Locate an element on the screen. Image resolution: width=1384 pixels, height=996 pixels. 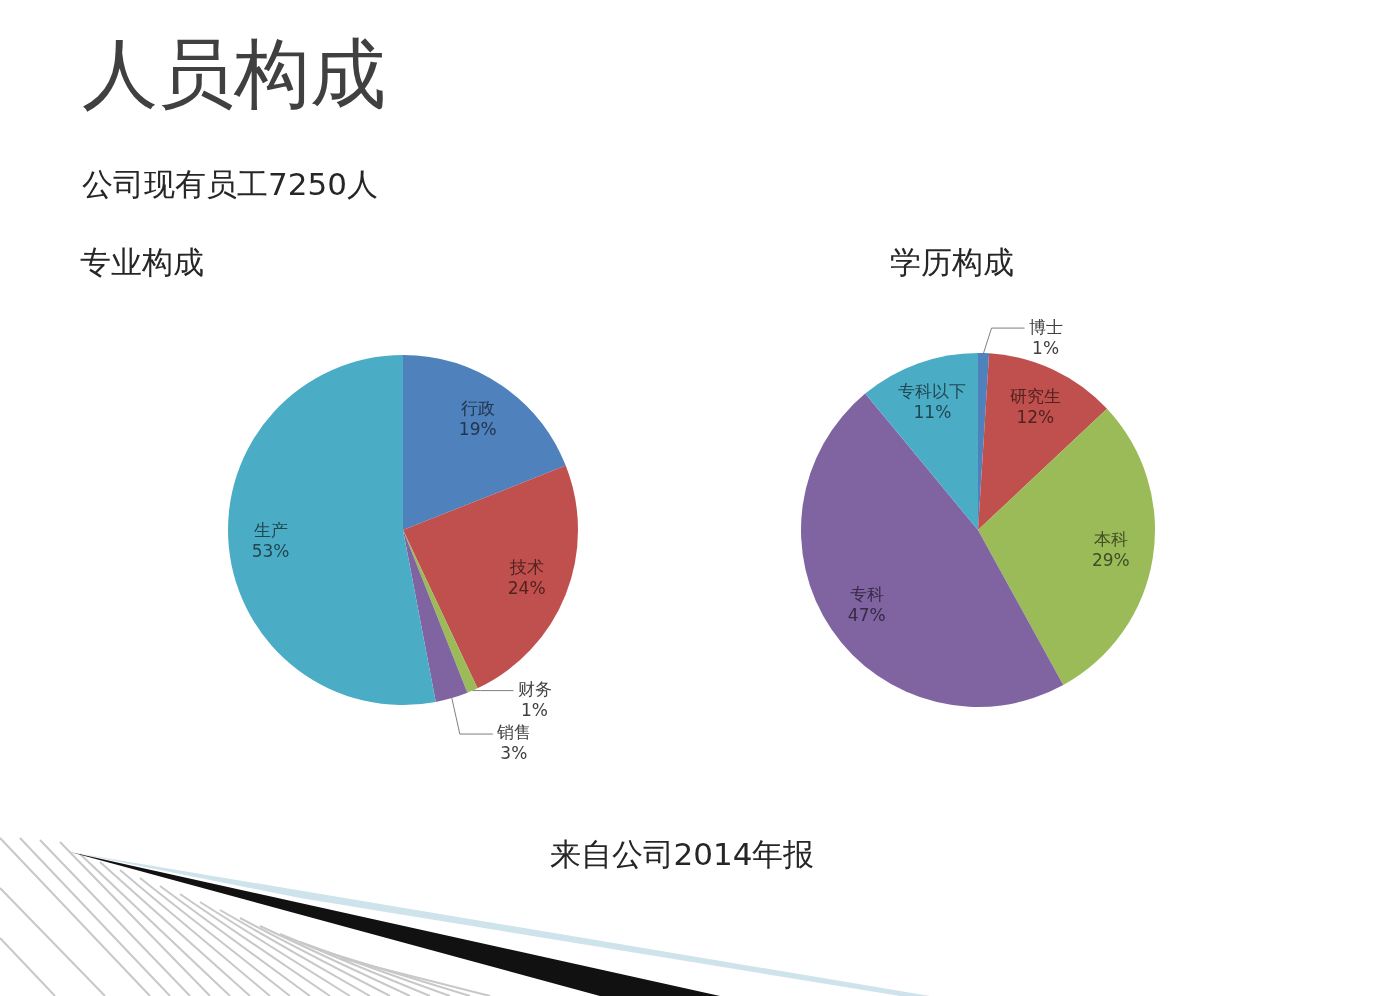
data-label: 3% is located at coordinates (514, 753).